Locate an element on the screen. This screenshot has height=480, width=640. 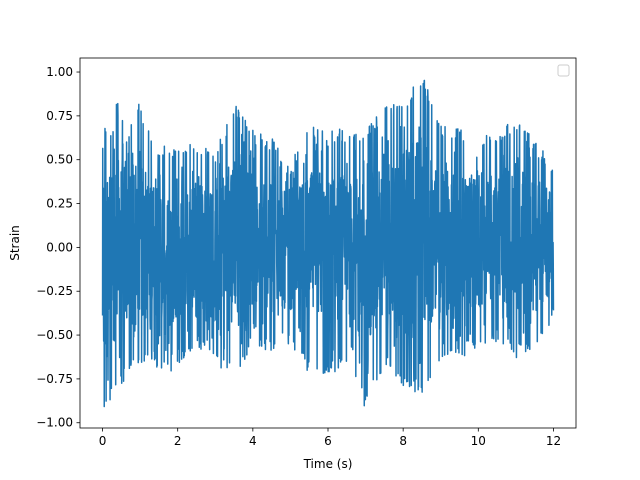
y-tick-label: 0.50 is located at coordinates (59, 160).